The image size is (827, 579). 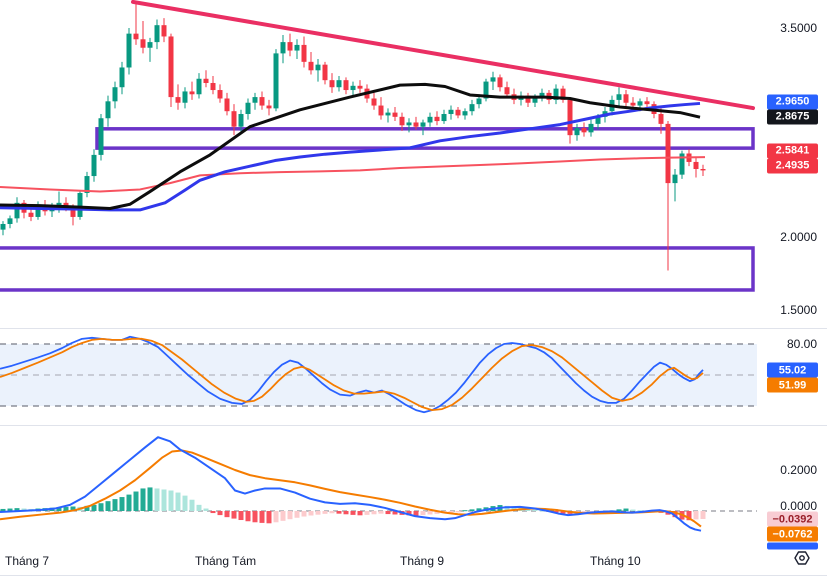 What do you see at coordinates (792, 370) in the screenshot?
I see `price-value-badge: 55.02` at bounding box center [792, 370].